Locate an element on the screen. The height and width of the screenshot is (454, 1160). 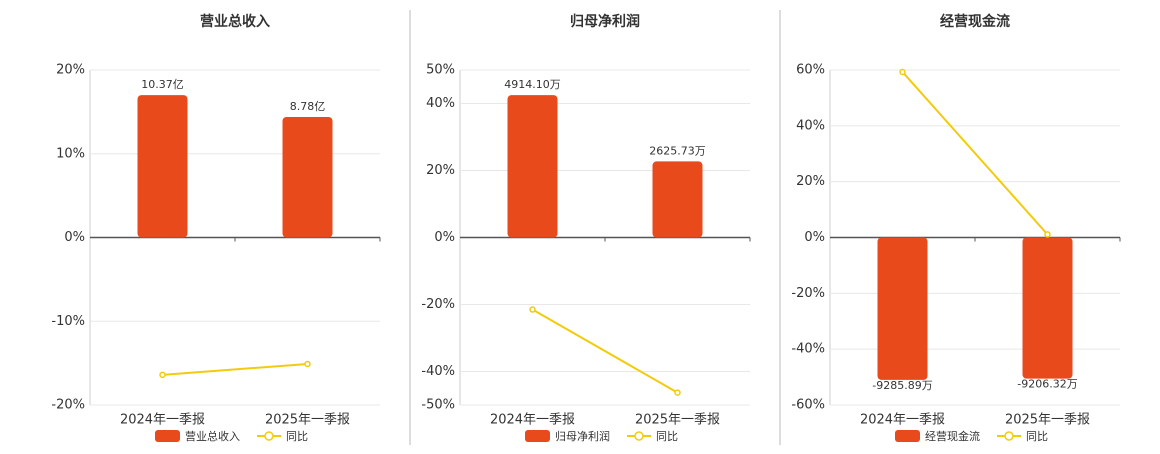
y-tick-label: -50% is located at coordinates (438, 405).